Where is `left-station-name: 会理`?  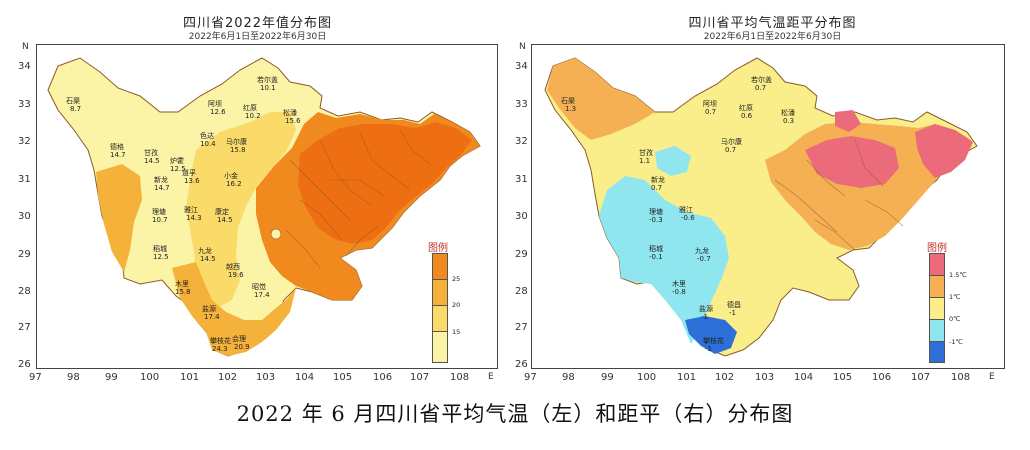 left-station-name: 会理 is located at coordinates (239, 339).